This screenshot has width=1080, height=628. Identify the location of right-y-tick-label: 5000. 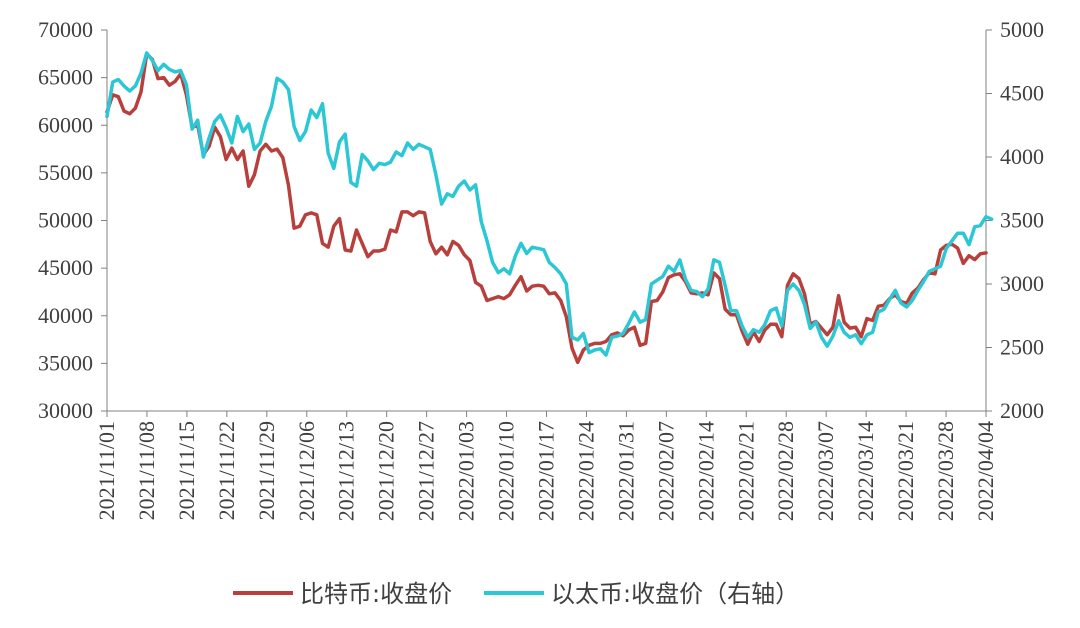
(1022, 29).